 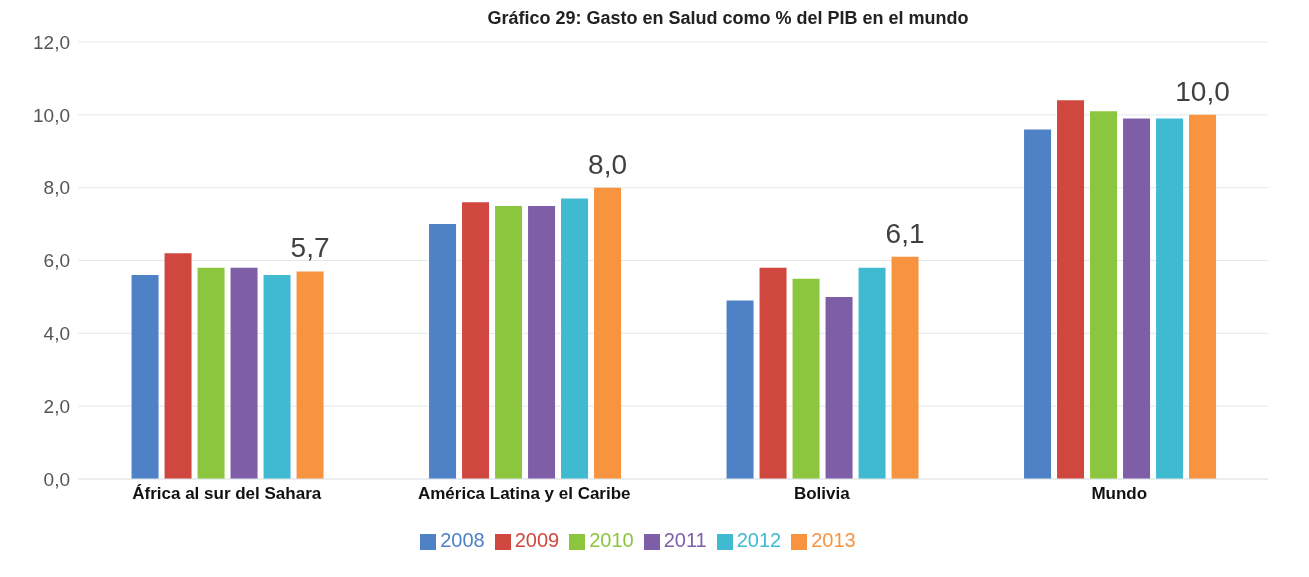 What do you see at coordinates (310, 248) in the screenshot?
I see `data-label: 5,7` at bounding box center [310, 248].